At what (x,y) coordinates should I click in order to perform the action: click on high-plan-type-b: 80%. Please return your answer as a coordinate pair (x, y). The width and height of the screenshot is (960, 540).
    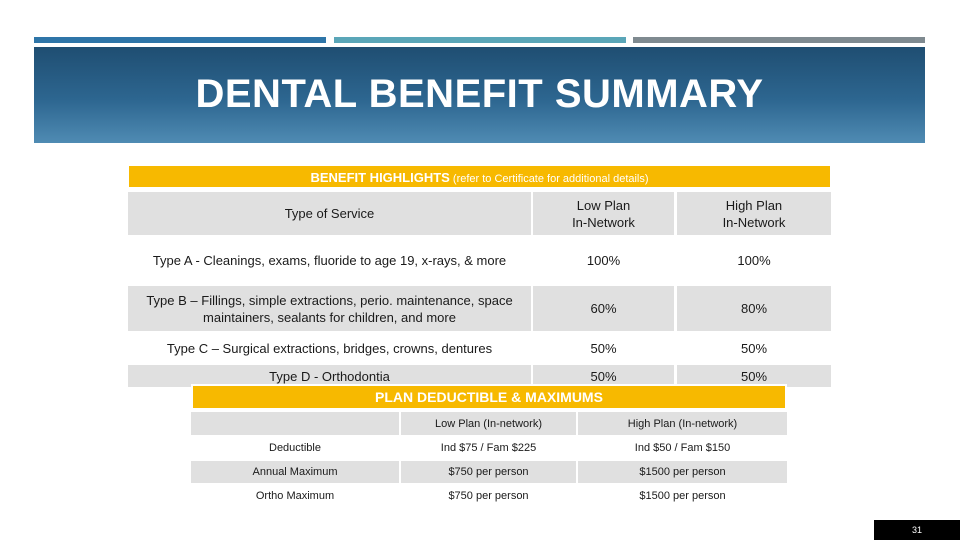
    Looking at the image, I should click on (754, 308).